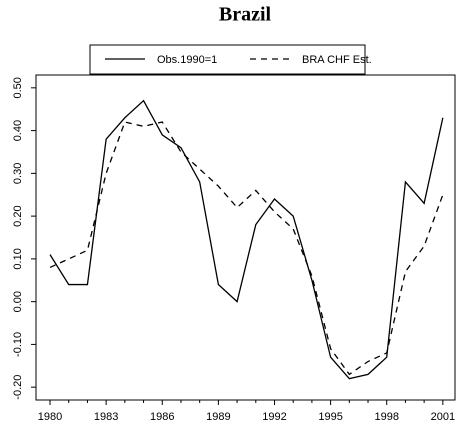 This screenshot has width=457, height=441. I want to click on x-tick-label: 1995, so click(330, 417).